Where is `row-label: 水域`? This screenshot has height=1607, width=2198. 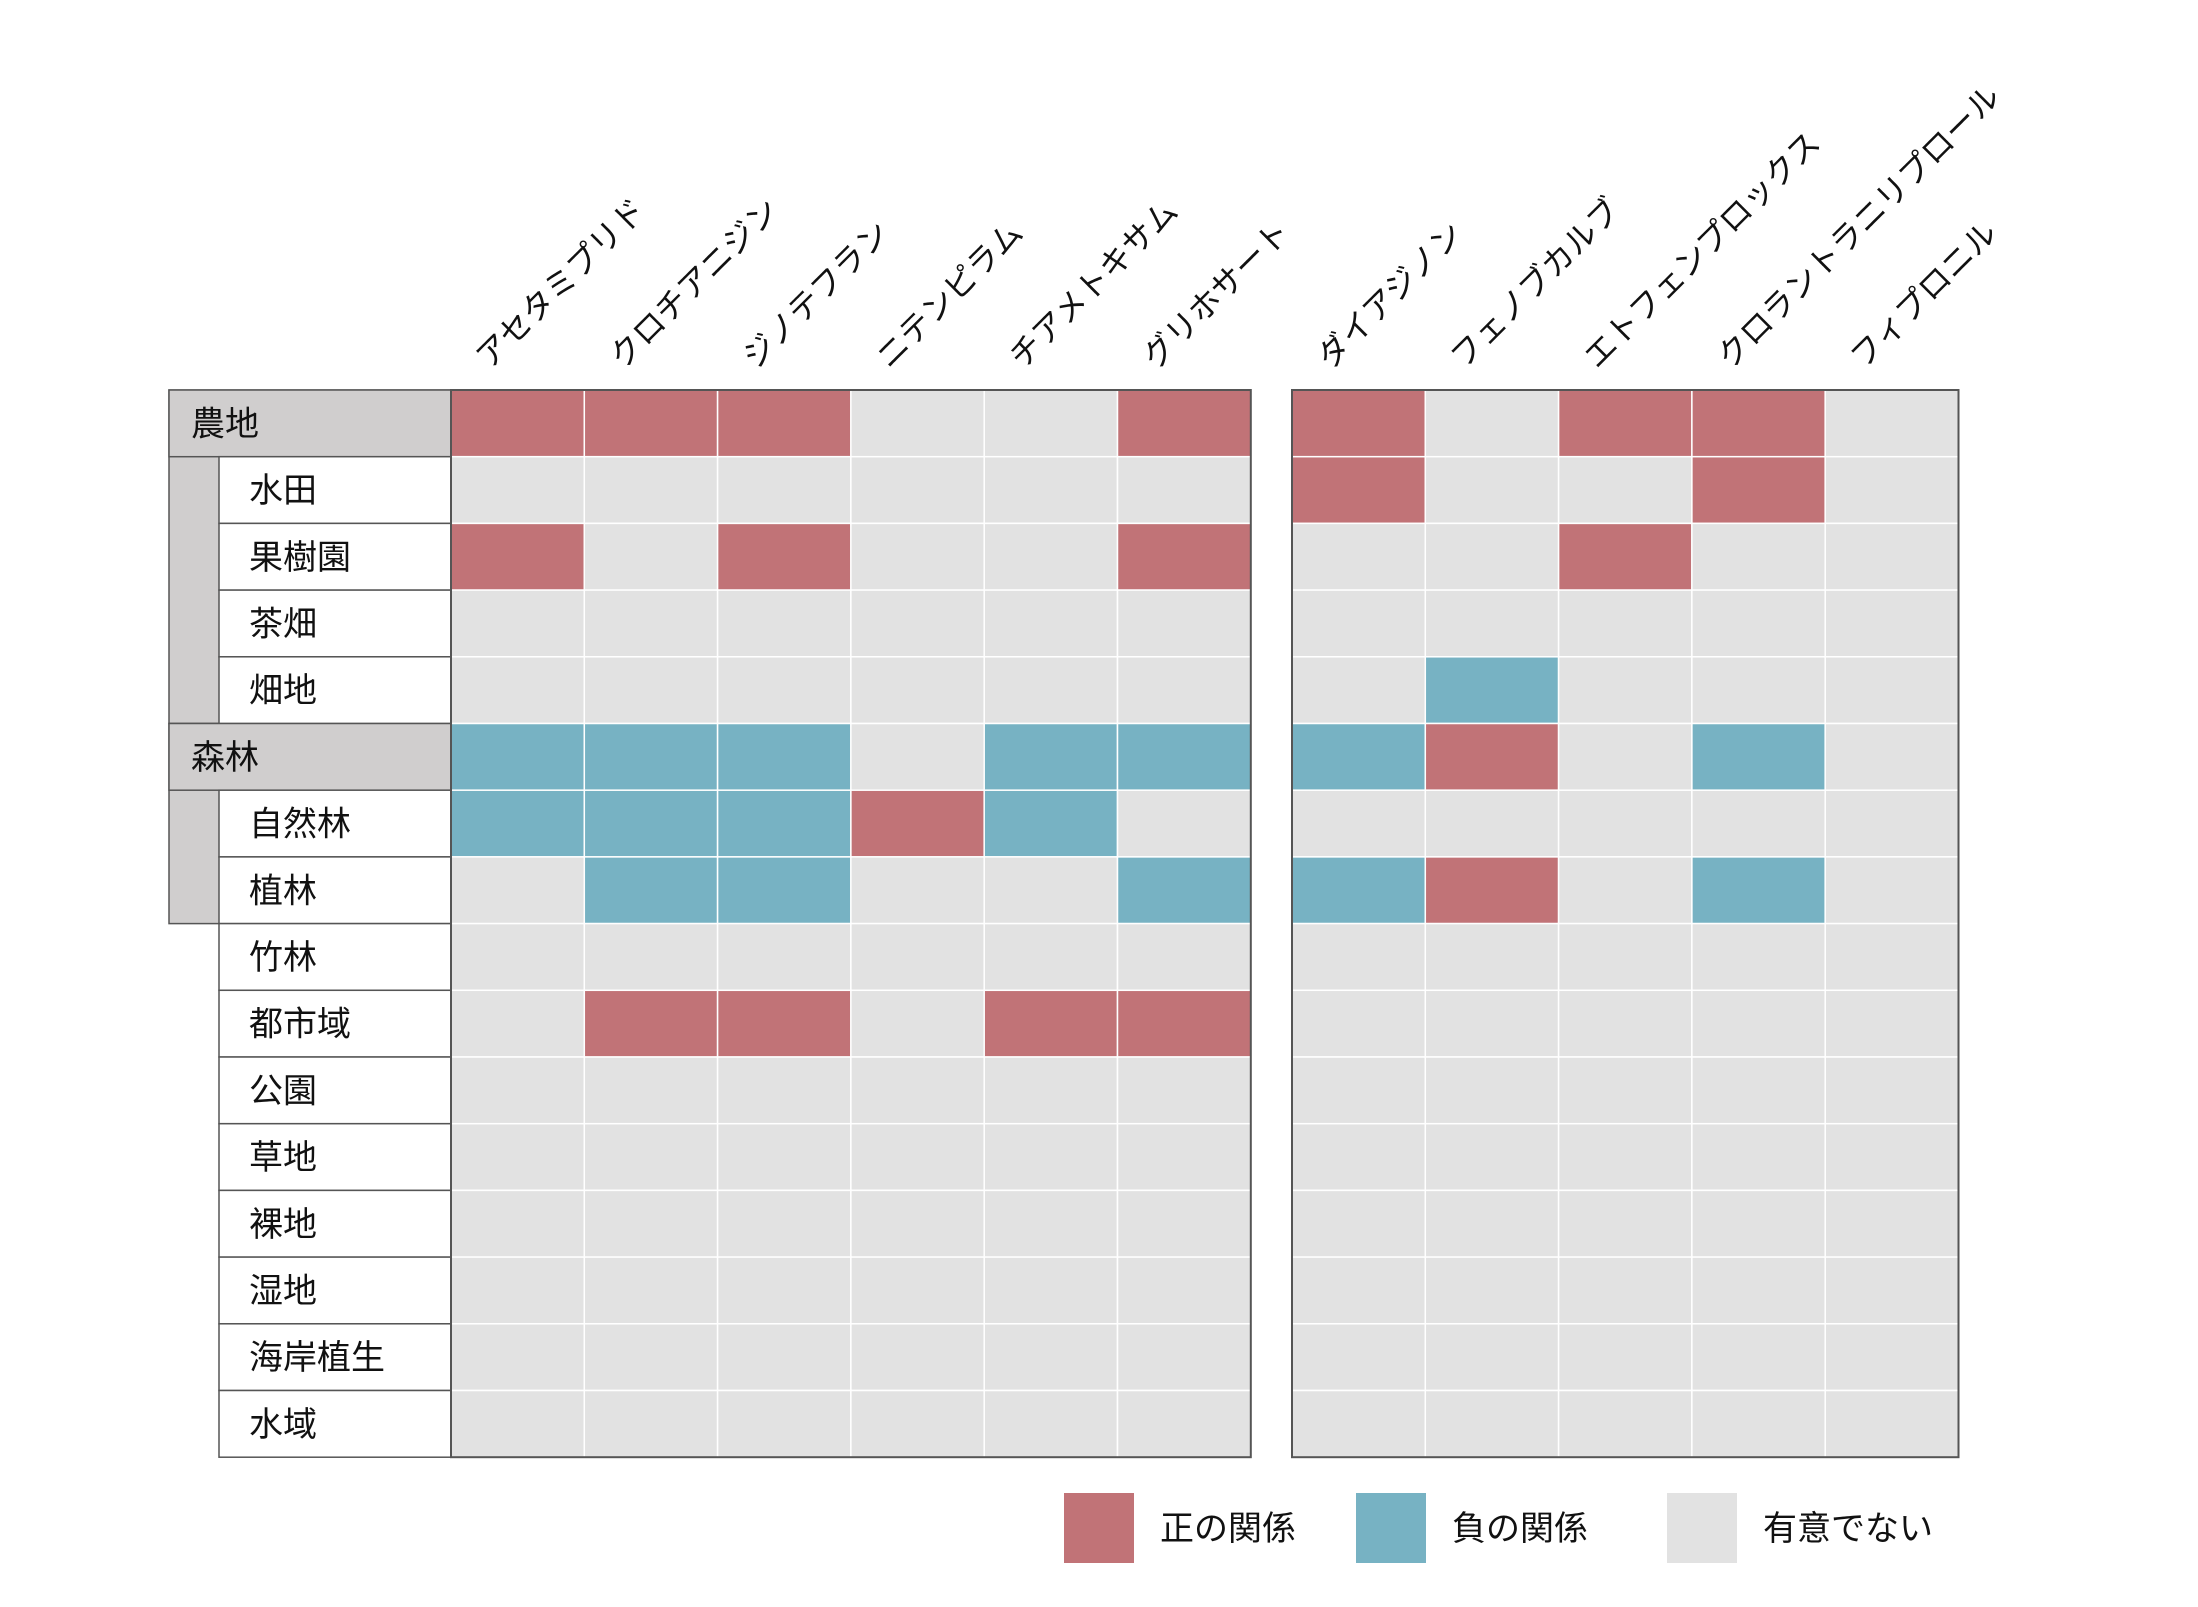
row-label: 水域 is located at coordinates (283, 1425).